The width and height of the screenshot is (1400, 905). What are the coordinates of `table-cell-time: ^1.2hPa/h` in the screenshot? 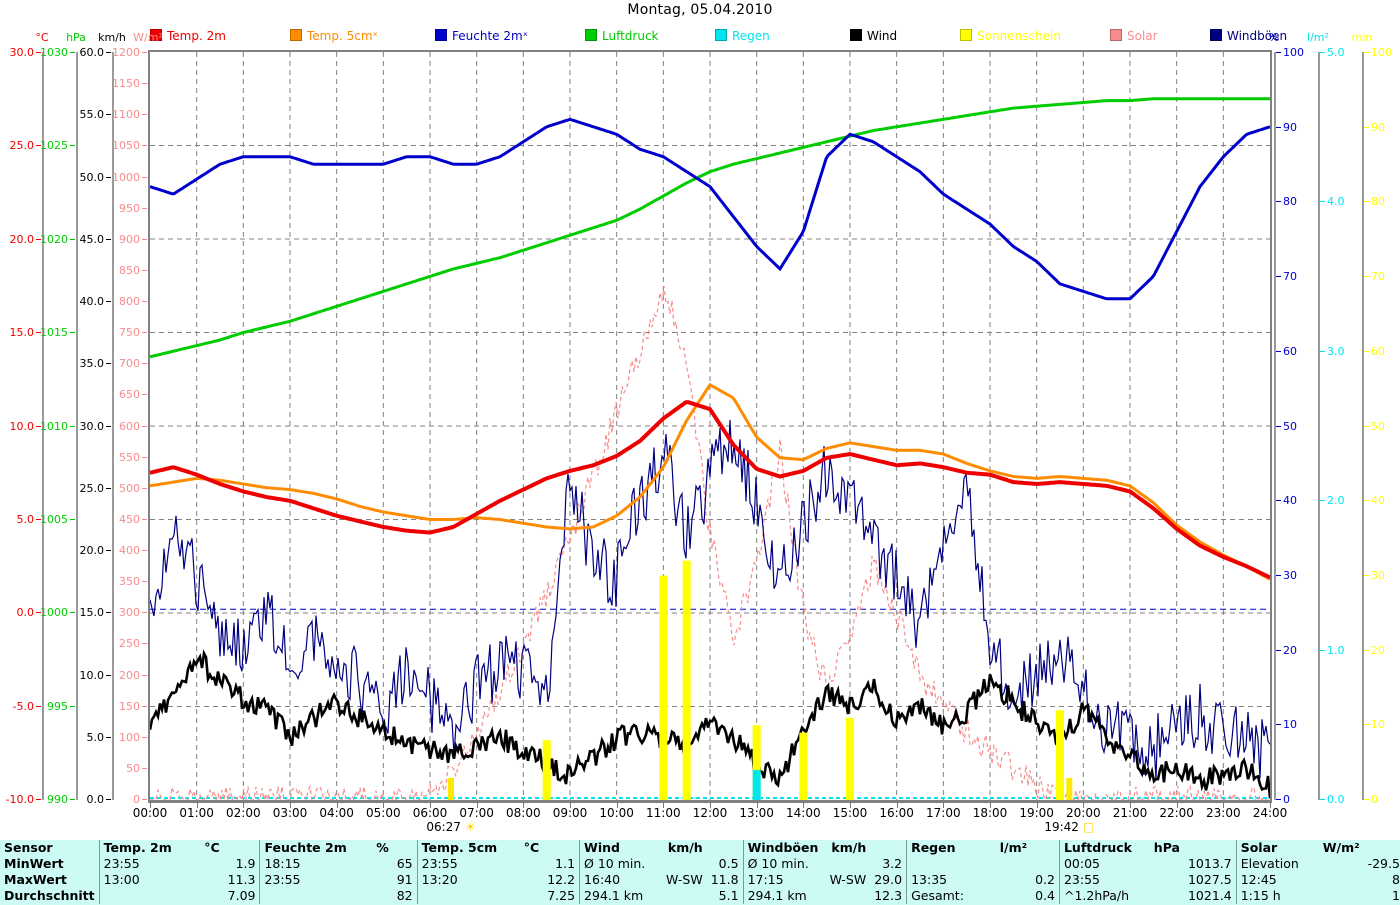 It's located at (1100, 896).